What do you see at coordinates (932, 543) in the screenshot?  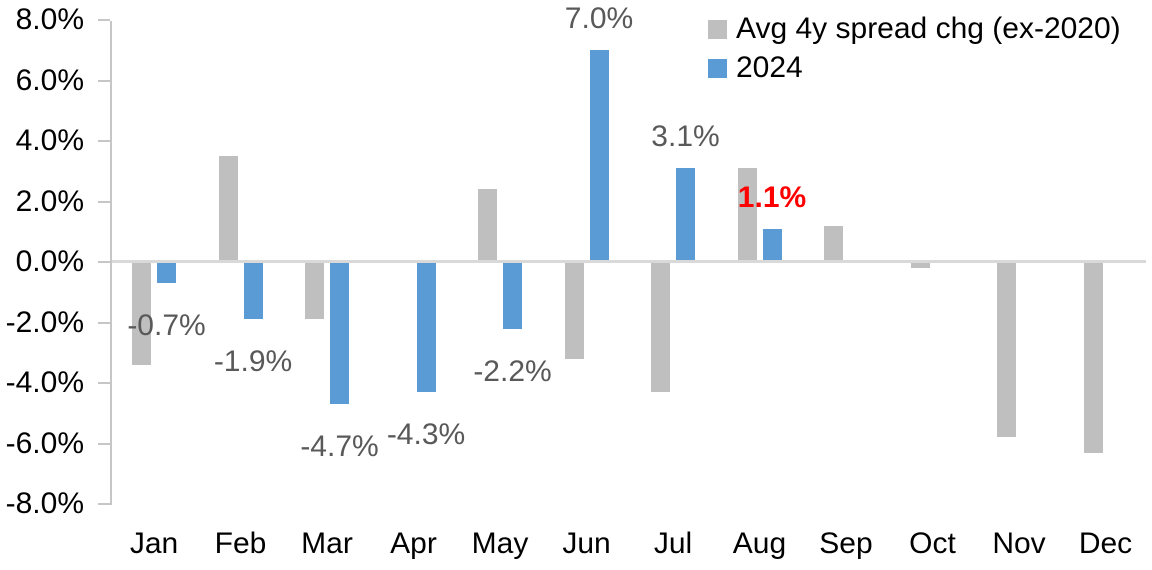 I see `x-axis-label-oct: Oct` at bounding box center [932, 543].